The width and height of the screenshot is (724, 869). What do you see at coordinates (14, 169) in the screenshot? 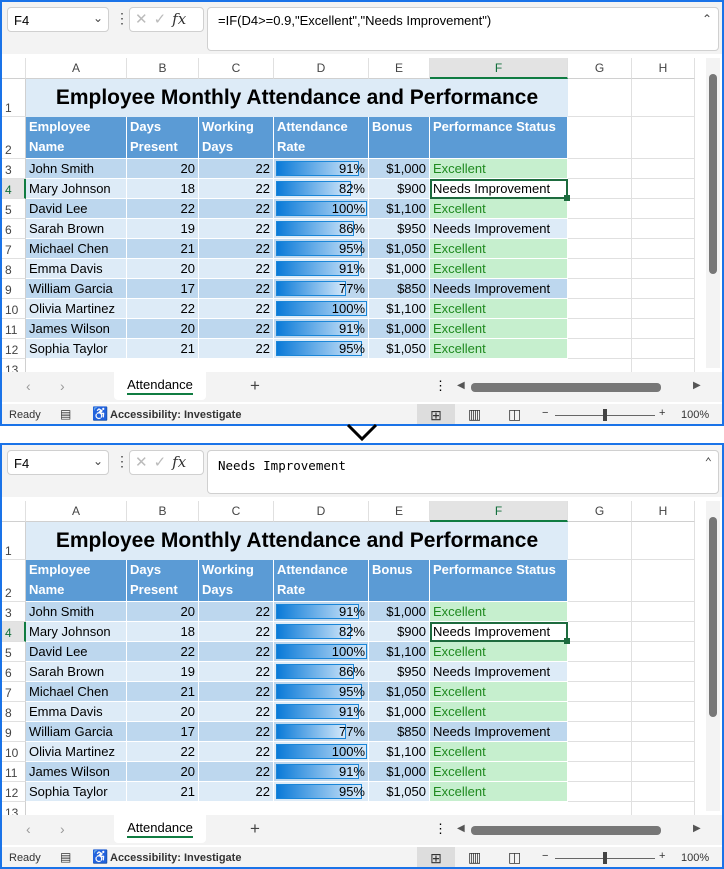
I see `row-header-3: 3` at bounding box center [14, 169].